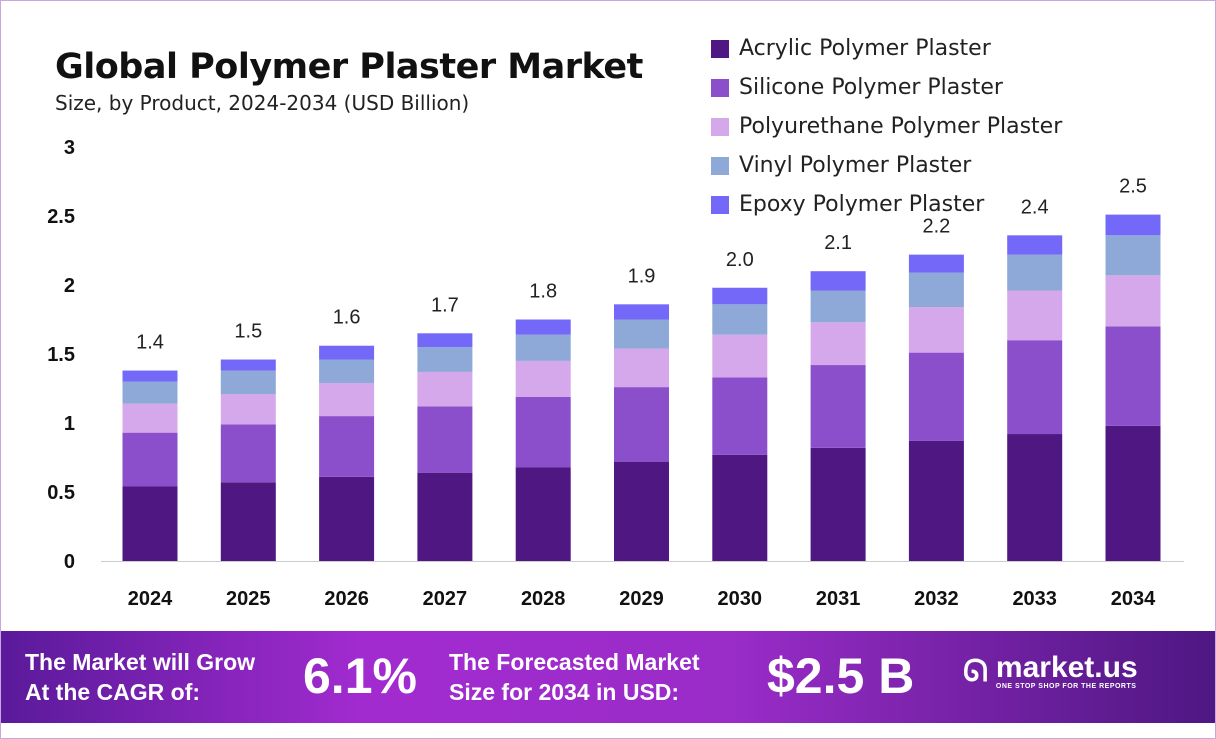 The height and width of the screenshot is (739, 1216). Describe the element at coordinates (61, 217) in the screenshot. I see `y-tick-label: 2.5` at that location.